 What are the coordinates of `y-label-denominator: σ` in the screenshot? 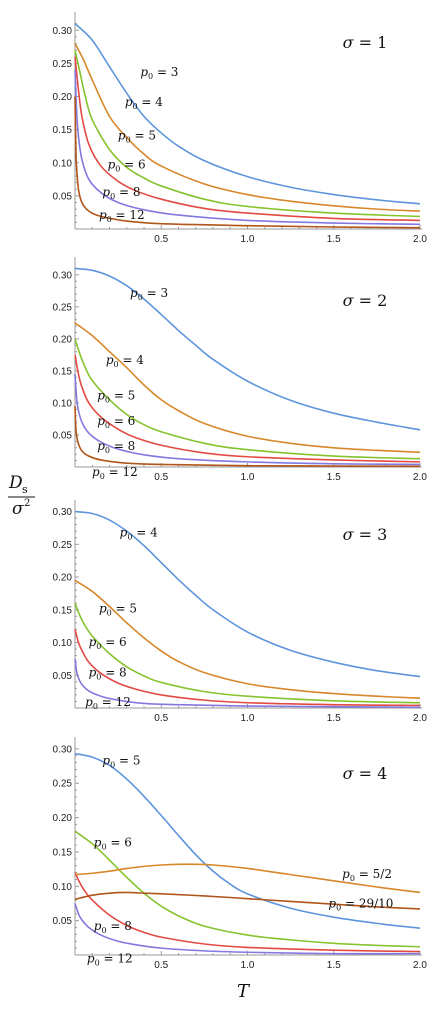 It's located at (18, 509).